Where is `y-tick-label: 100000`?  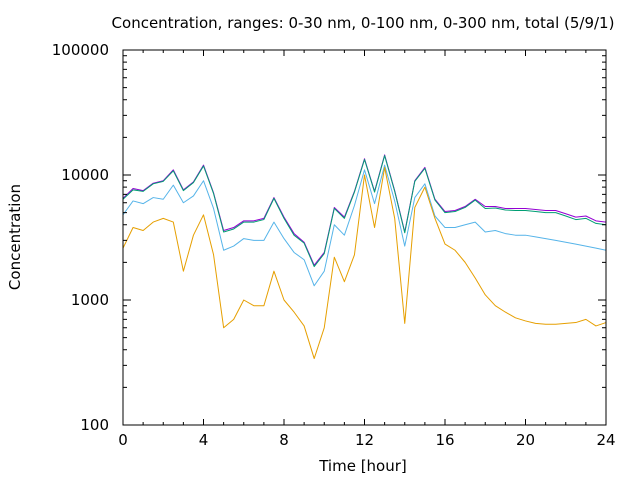
y-tick-label: 100000 is located at coordinates (80, 50).